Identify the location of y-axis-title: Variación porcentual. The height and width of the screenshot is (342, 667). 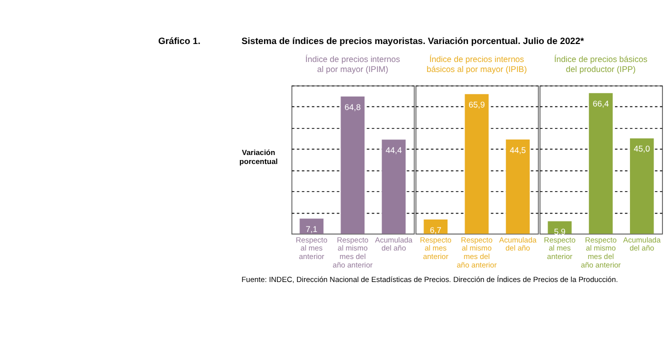
(258, 157).